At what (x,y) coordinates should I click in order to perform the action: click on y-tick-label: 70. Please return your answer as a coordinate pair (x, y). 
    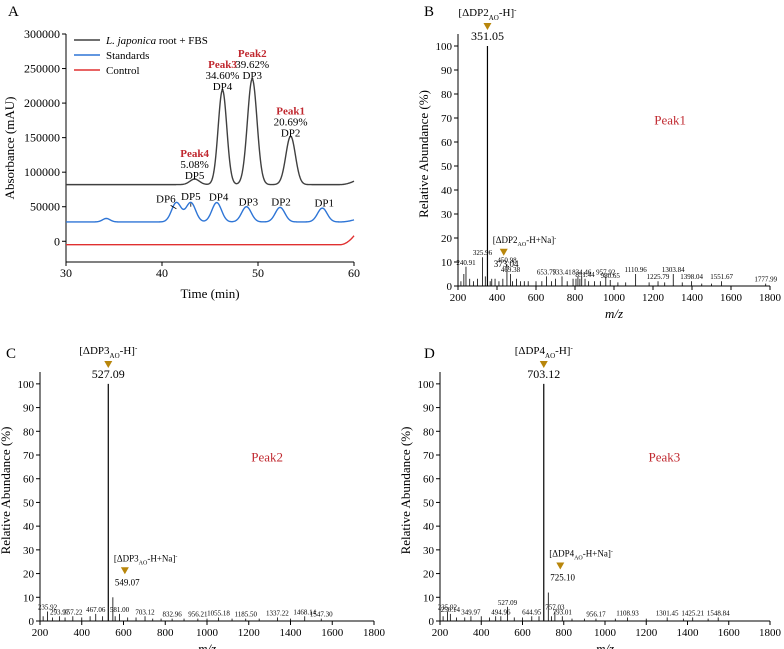
    Looking at the image, I should click on (447, 119).